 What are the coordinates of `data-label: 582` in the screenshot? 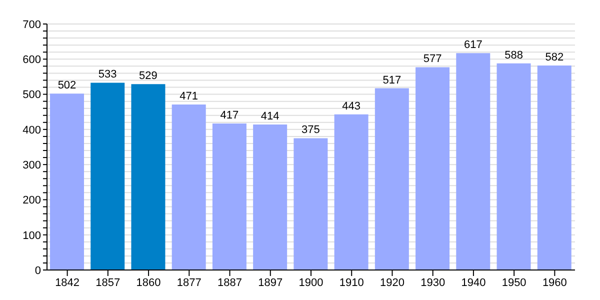 It's located at (554, 57).